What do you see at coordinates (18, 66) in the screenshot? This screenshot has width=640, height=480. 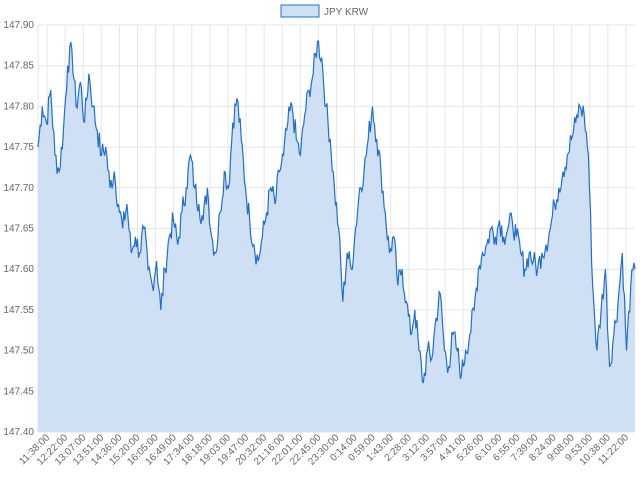 I see `y-tick-label: 147.85` at bounding box center [18, 66].